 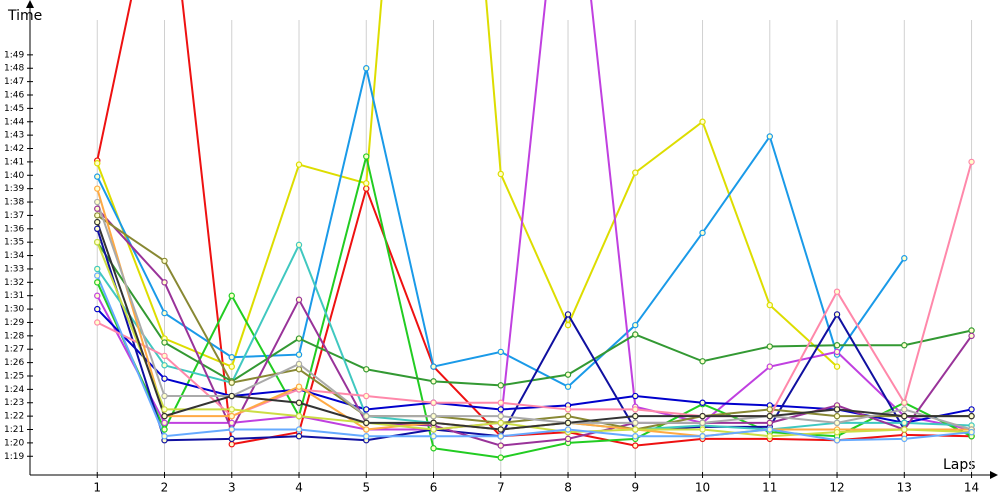 What do you see at coordinates (232, 488) in the screenshot?
I see `x-tick-label: 3` at bounding box center [232, 488].